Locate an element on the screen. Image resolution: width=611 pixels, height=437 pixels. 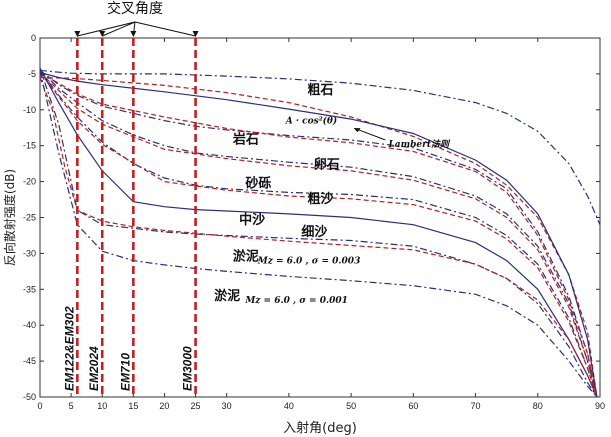
vline-label-2: EM710 is located at coordinates (125, 372).